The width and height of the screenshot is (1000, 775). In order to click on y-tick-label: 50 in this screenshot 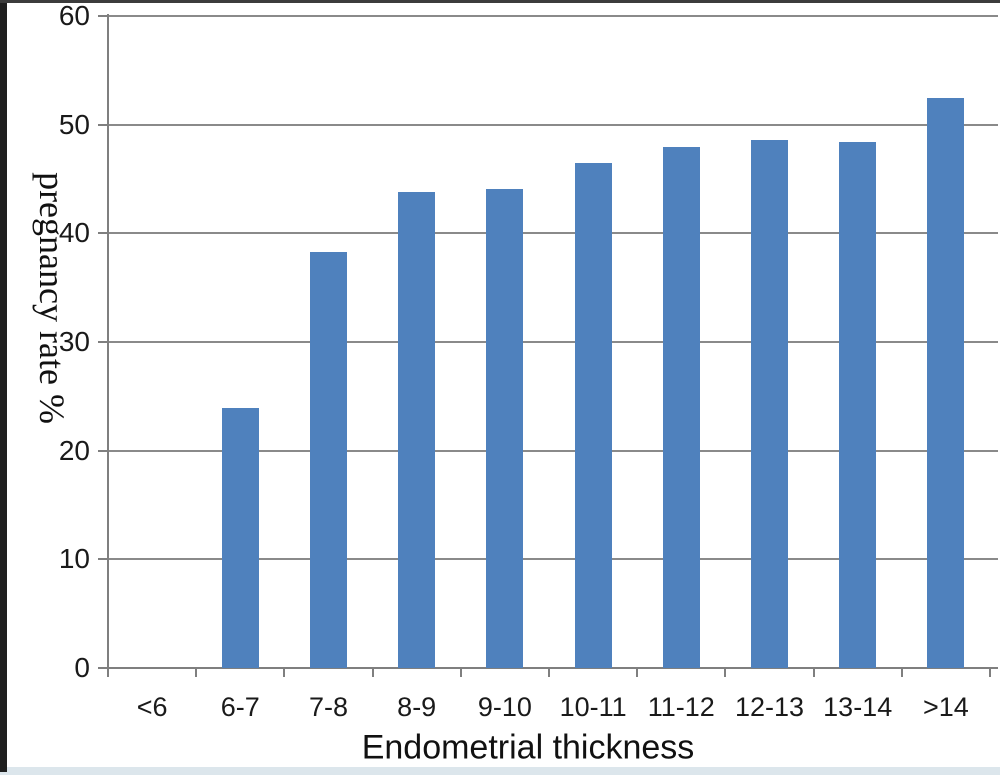, I will do `click(74, 124)`.